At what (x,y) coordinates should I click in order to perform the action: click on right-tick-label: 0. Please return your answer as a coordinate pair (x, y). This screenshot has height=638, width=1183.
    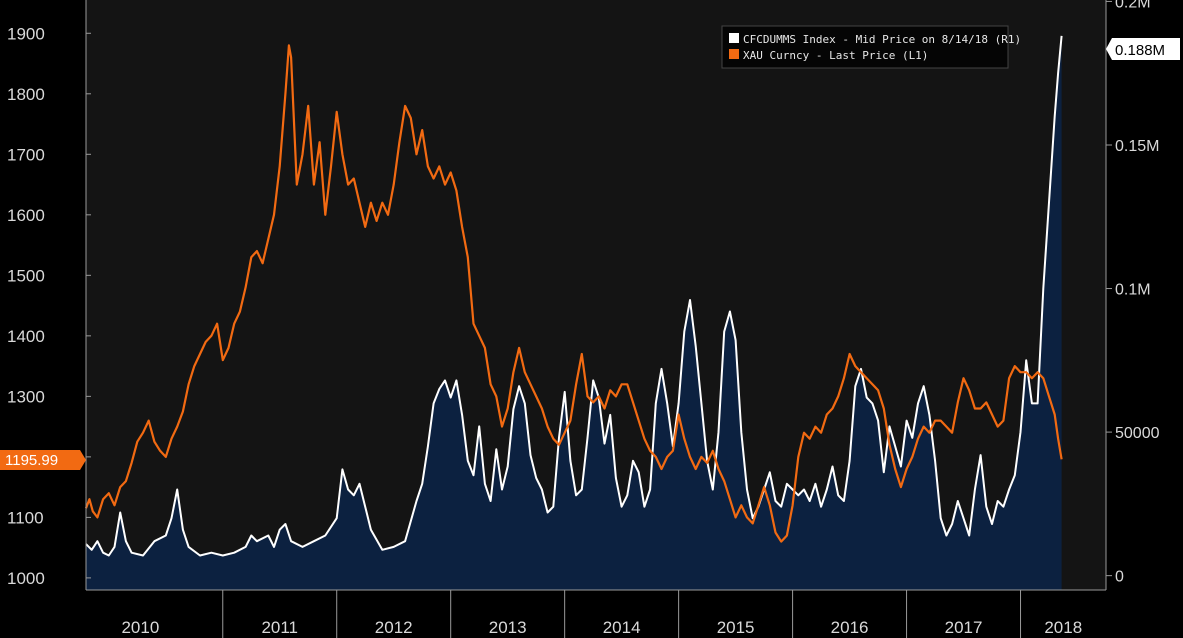
    Looking at the image, I should click on (1119, 577).